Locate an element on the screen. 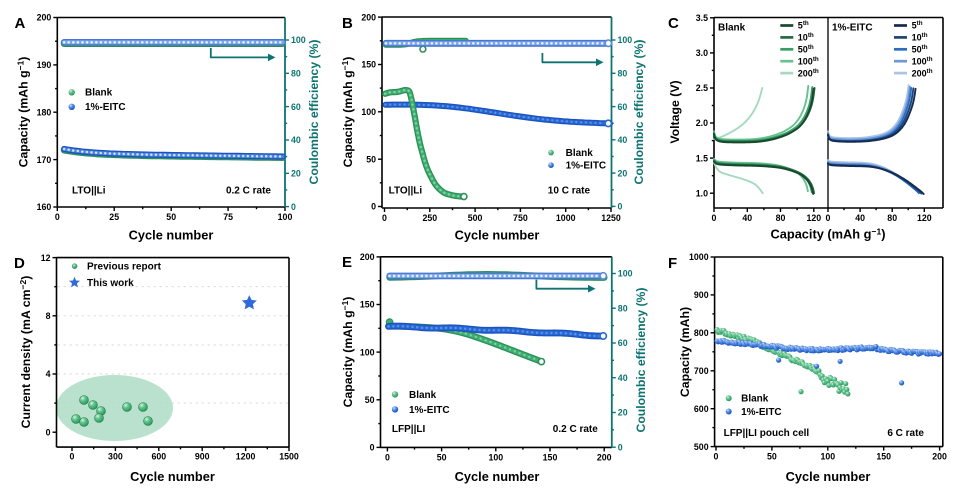 The height and width of the screenshot is (497, 965). svg-text: 12 is located at coordinates (46, 258).